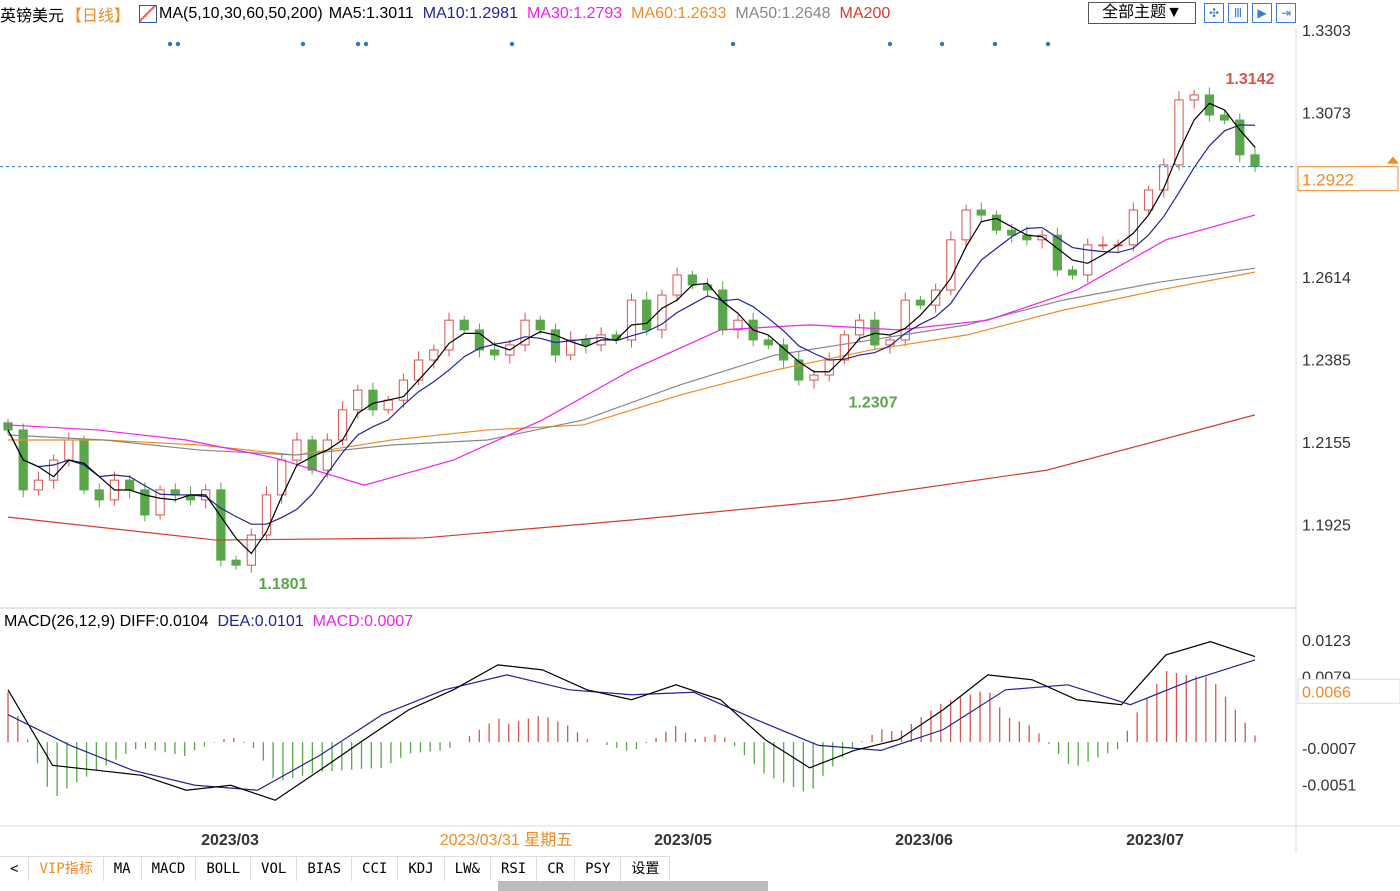  Describe the element at coordinates (15, 869) in the screenshot. I see `tab-prev: <` at that location.